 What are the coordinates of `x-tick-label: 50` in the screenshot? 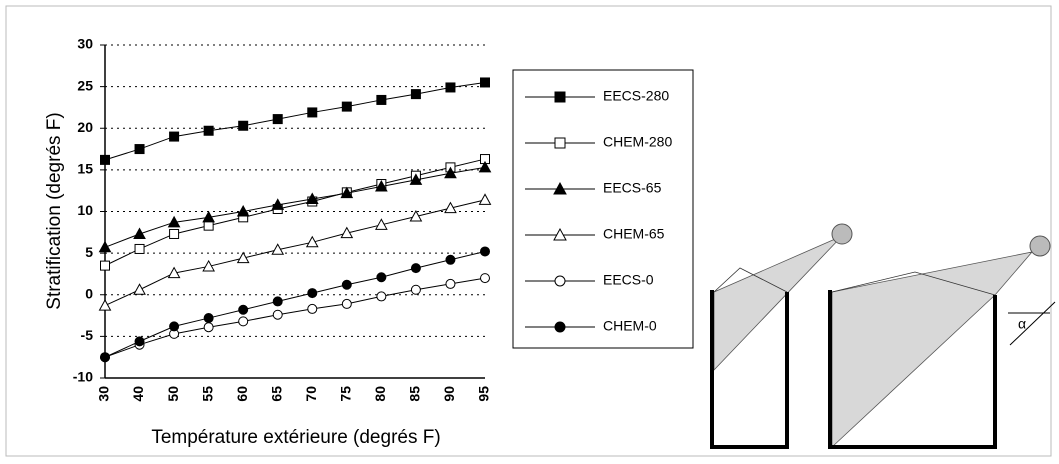 It's located at (173, 394).